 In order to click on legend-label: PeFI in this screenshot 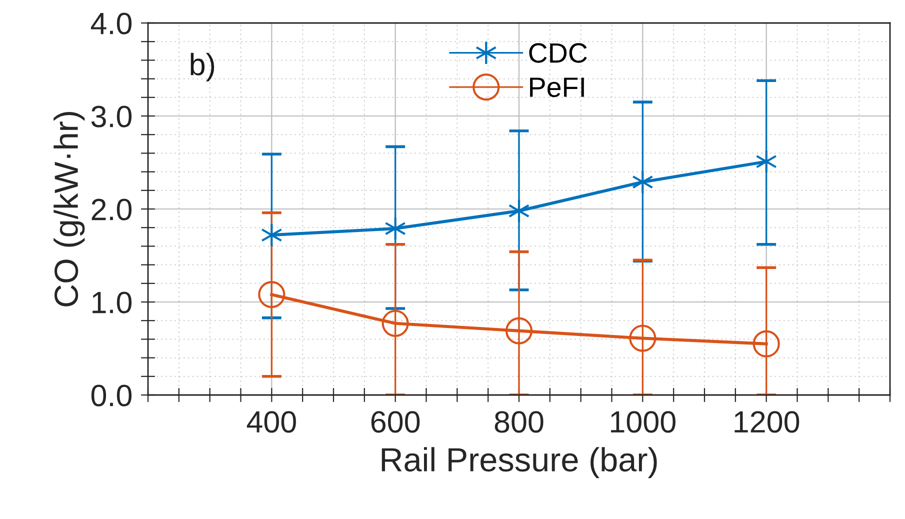, I will do `click(557, 88)`.